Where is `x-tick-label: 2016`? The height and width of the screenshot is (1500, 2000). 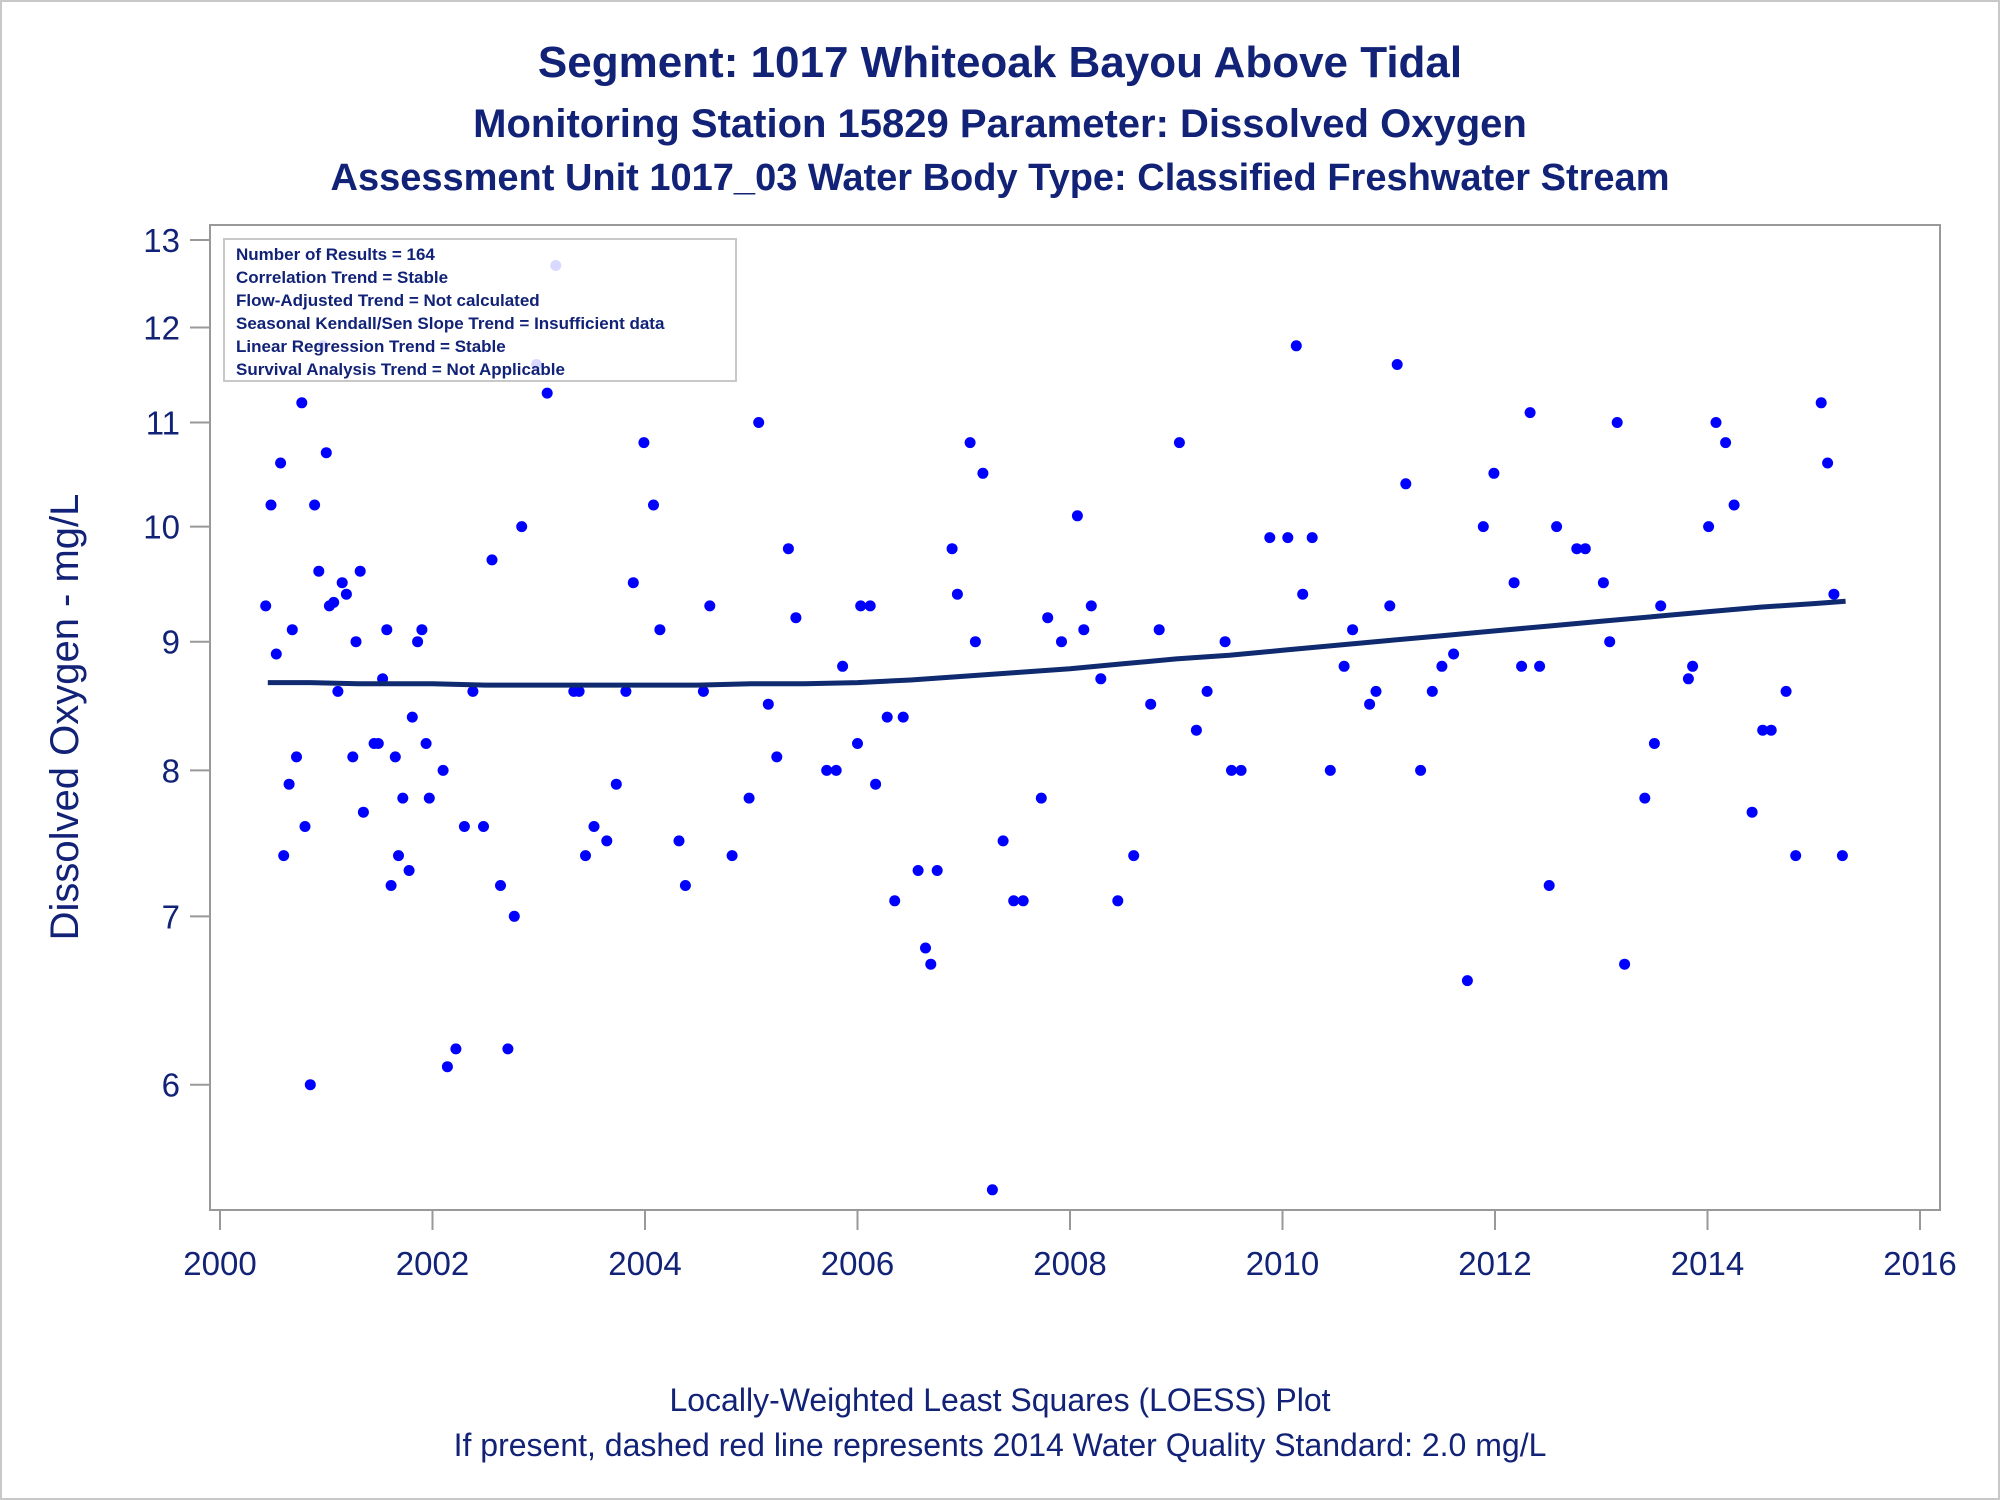 x-tick-label: 2016 is located at coordinates (1919, 1263).